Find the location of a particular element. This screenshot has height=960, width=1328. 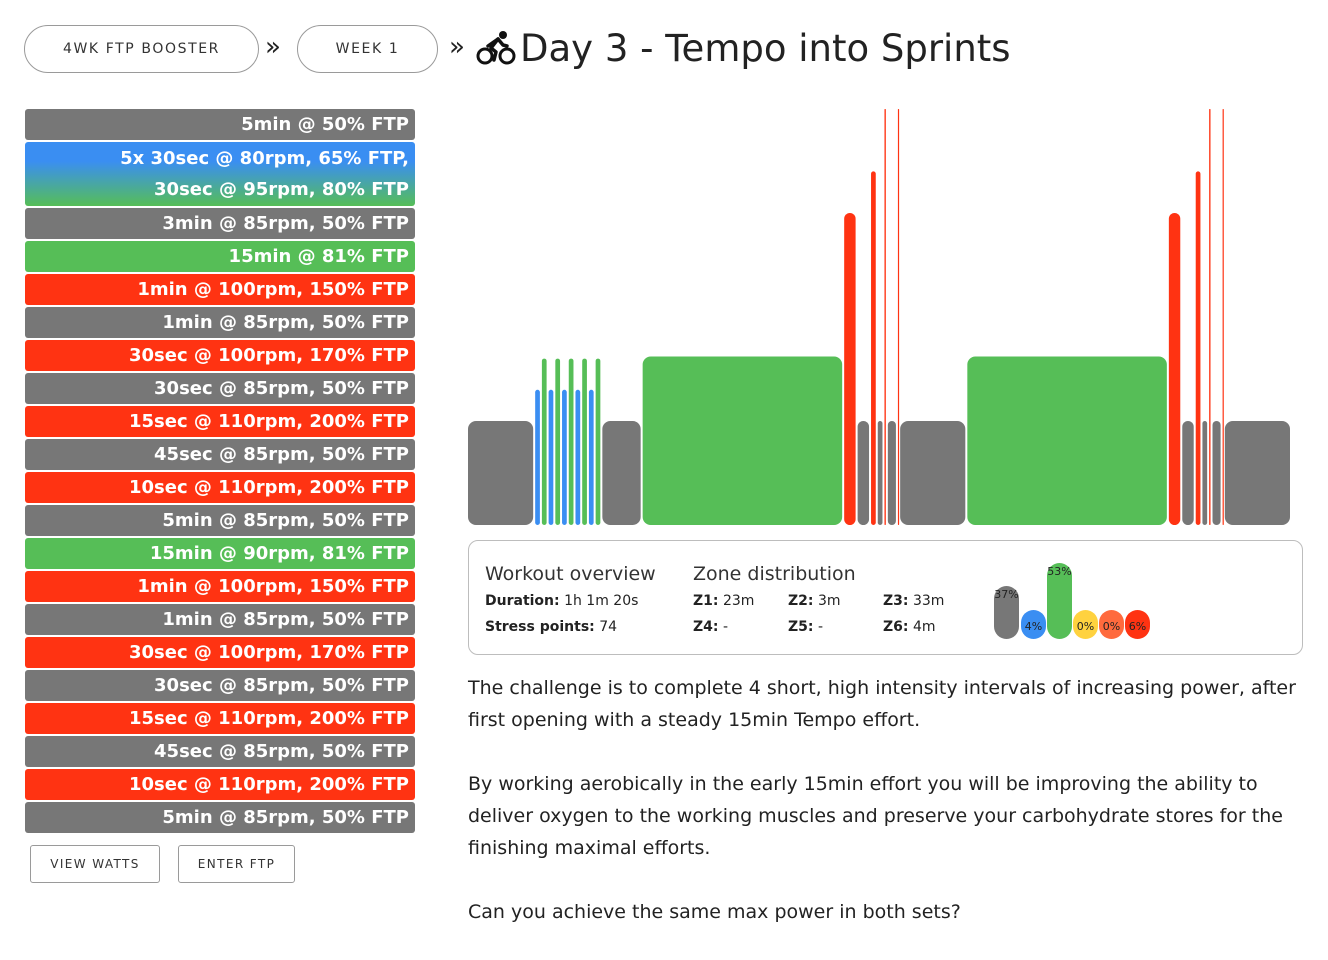

zone-distribution-heading: Zone distribution is located at coordinates (774, 574).